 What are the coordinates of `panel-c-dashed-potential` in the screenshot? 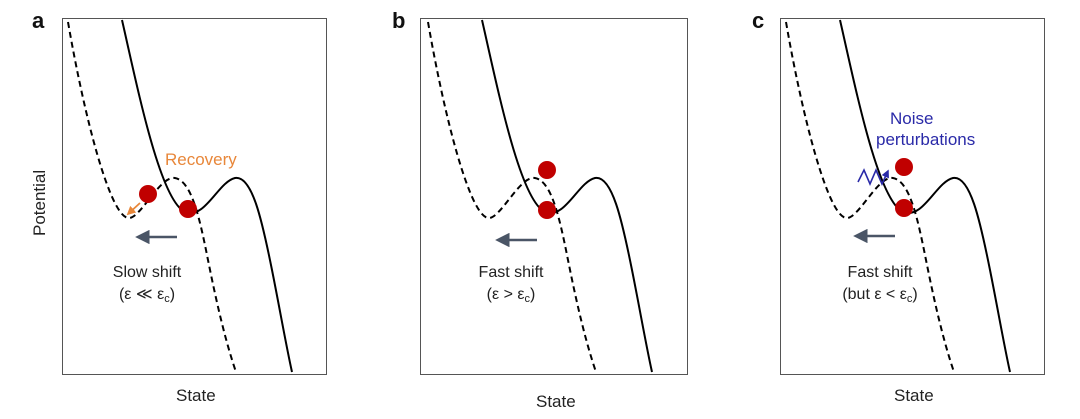 It's located at (870, 197).